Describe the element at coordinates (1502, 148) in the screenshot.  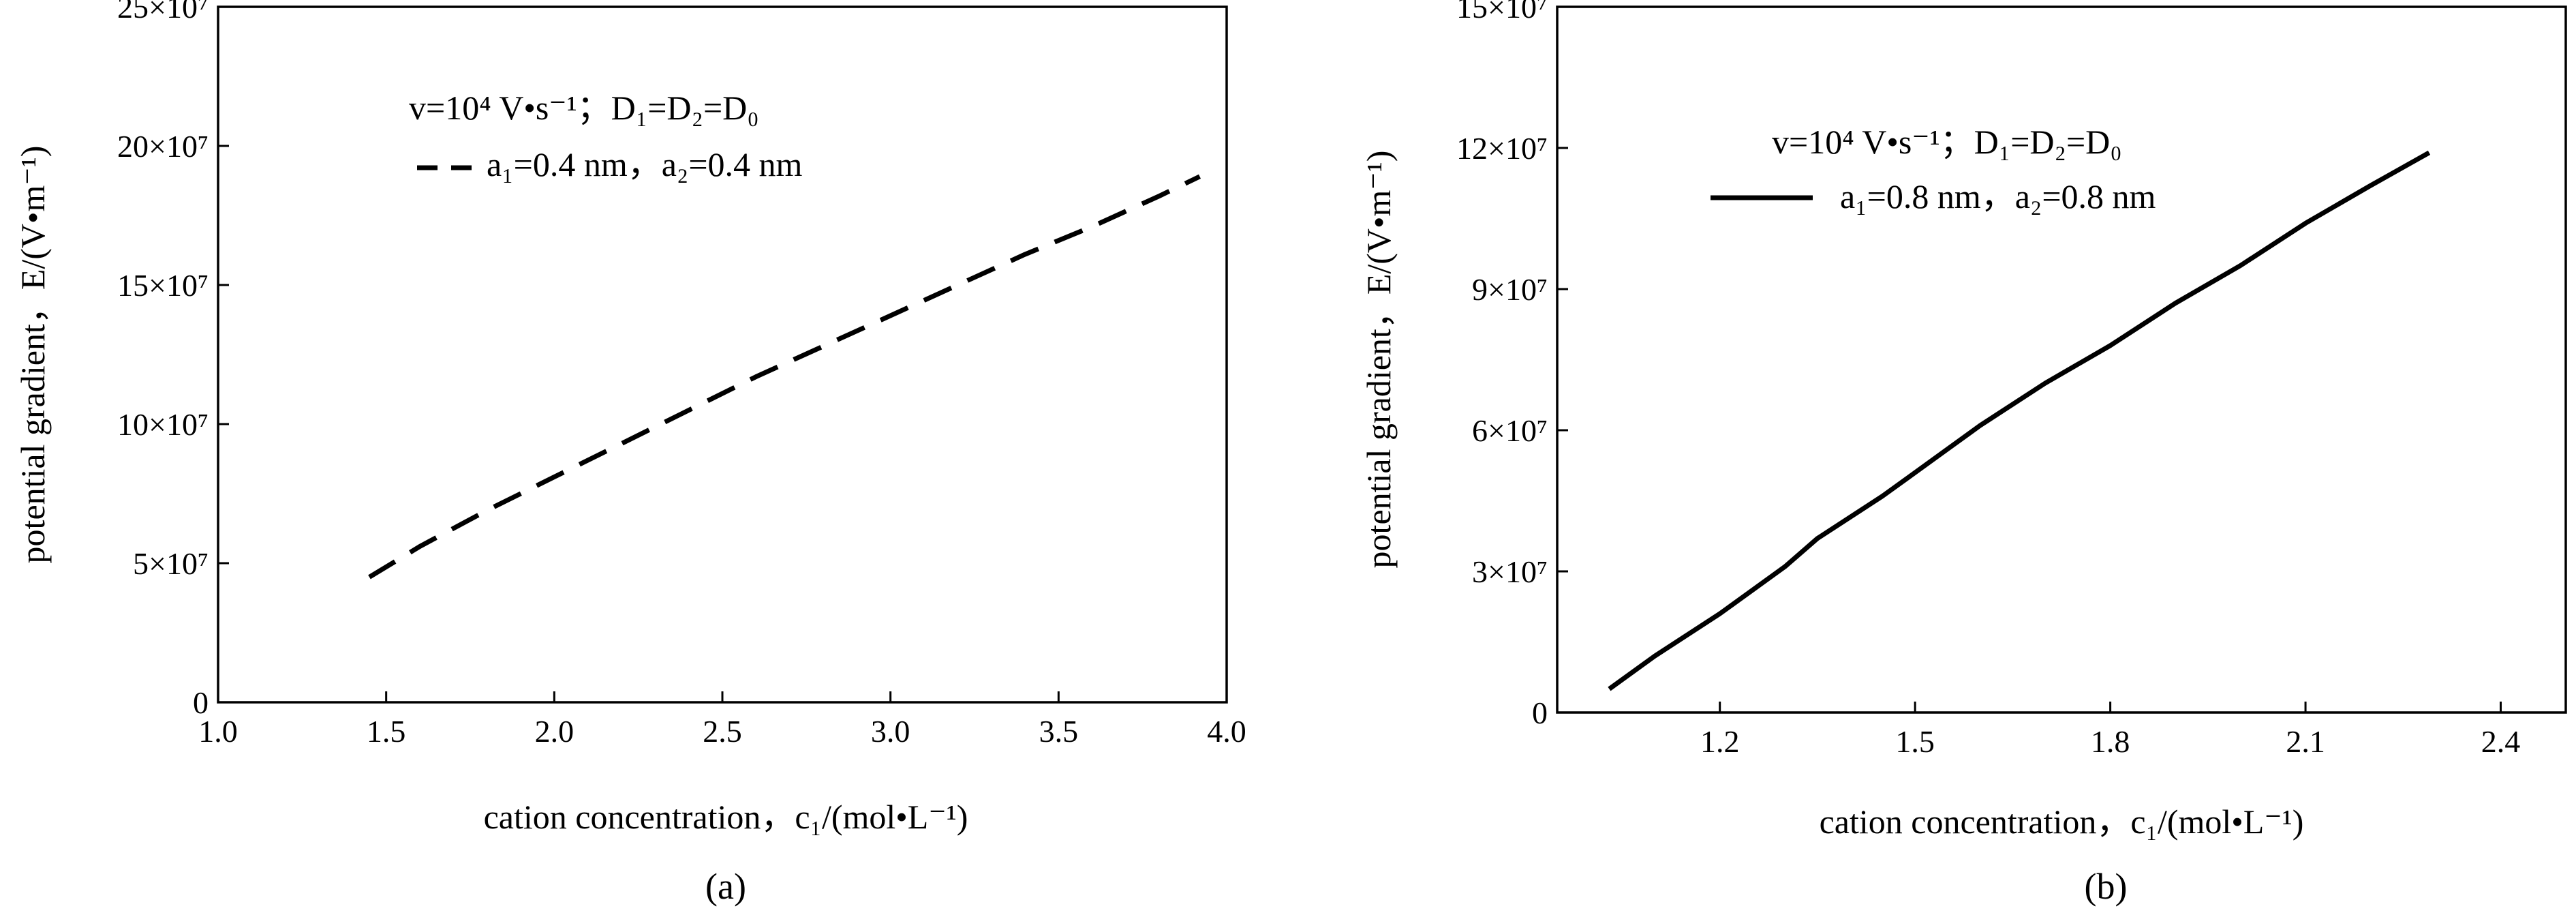
I see `y-tick-label: 12×10⁷` at that location.